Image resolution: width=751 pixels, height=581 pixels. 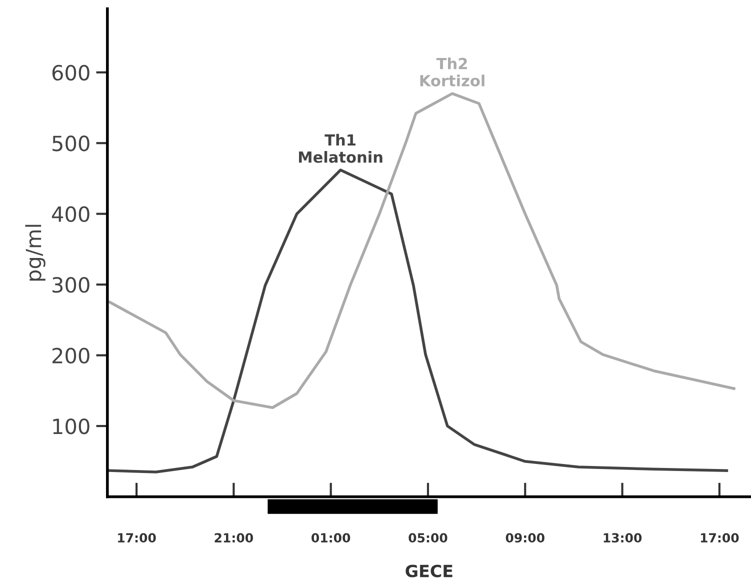 What do you see at coordinates (71, 144) in the screenshot?
I see `y-tick-label: 500` at bounding box center [71, 144].